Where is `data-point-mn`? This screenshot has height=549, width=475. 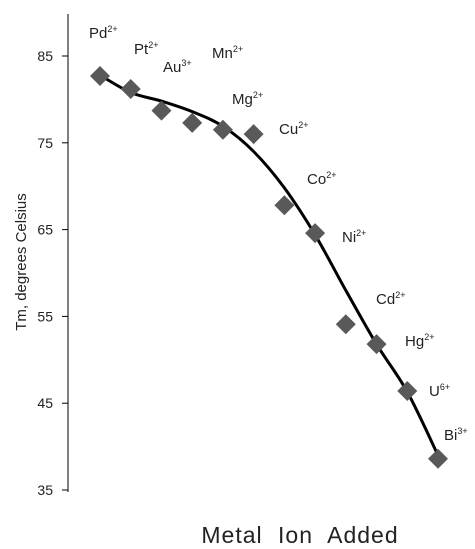 data-point-mn is located at coordinates (192, 122).